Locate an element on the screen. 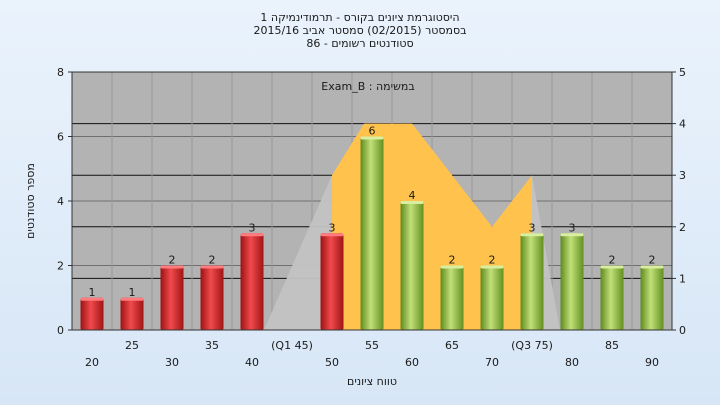 This screenshot has height=405, width=720. lower-tail-area is located at coordinates (298, 252).